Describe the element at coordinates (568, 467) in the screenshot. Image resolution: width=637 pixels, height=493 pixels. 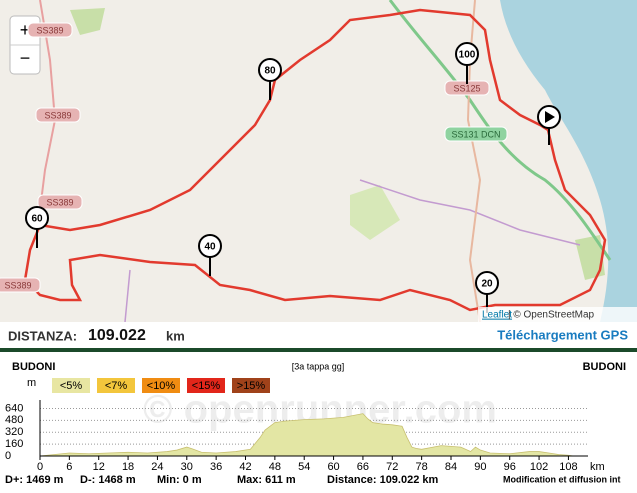
I see `x-tick-label: 108` at that location.